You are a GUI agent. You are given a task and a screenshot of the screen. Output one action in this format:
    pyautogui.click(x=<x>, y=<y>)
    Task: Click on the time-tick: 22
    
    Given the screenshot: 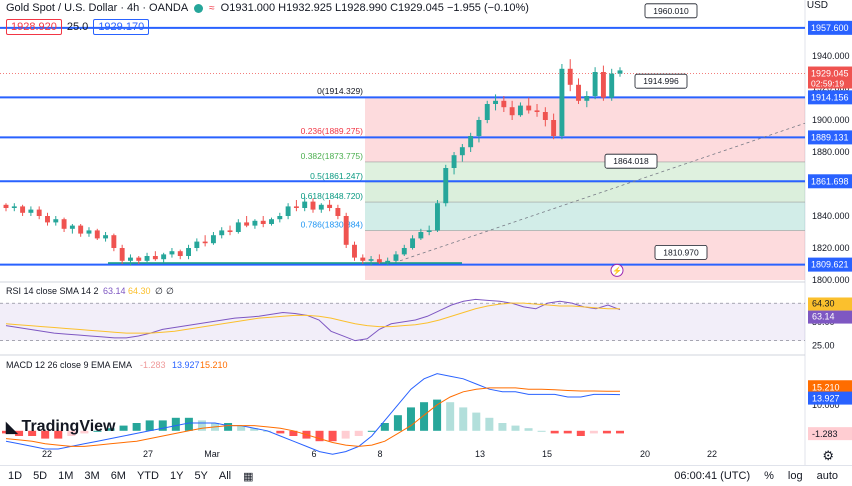 What is the action you would take?
    pyautogui.click(x=47, y=454)
    